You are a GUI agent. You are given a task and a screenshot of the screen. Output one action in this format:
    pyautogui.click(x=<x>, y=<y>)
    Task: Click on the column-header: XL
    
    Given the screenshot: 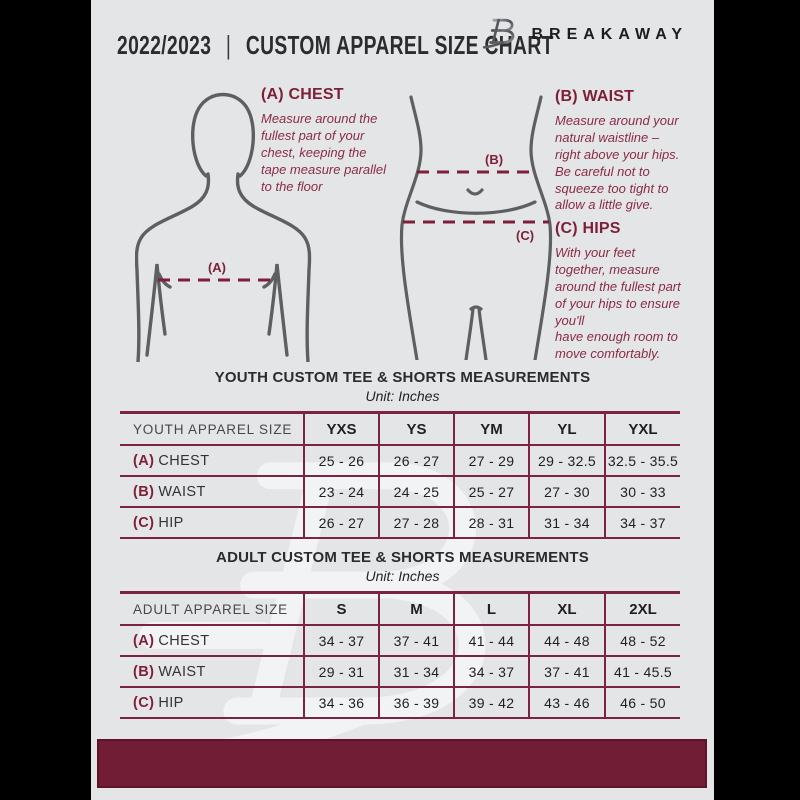 What is the action you would take?
    pyautogui.click(x=567, y=608)
    